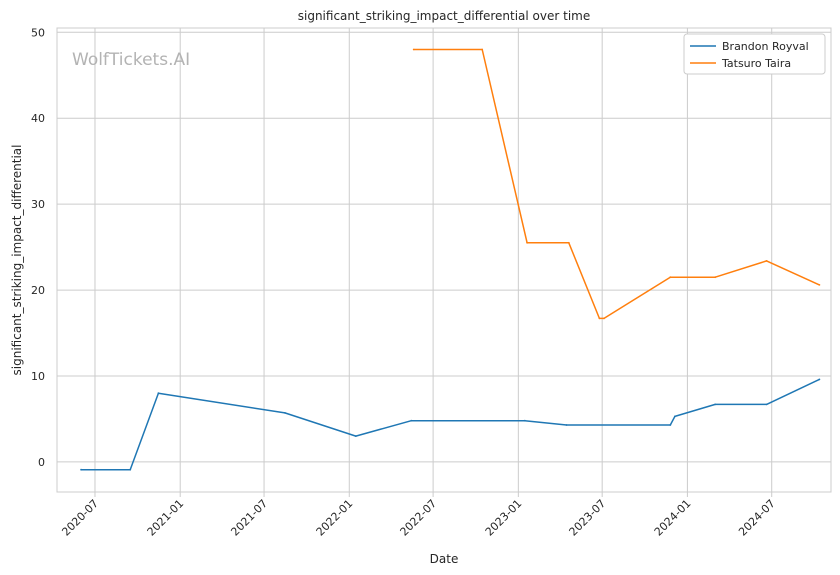 The image size is (840, 575). Describe the element at coordinates (17, 260) in the screenshot. I see `y-axis-label: significant_striking_impact_differential` at that location.